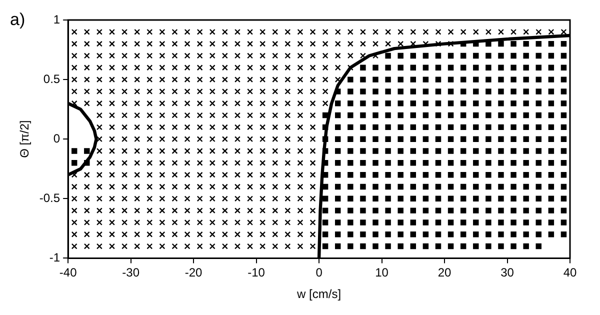 Image resolution: width=600 pixels, height=315 pixels. Describe the element at coordinates (51, 79) in the screenshot. I see `y-tick-label: 0.5` at that location.